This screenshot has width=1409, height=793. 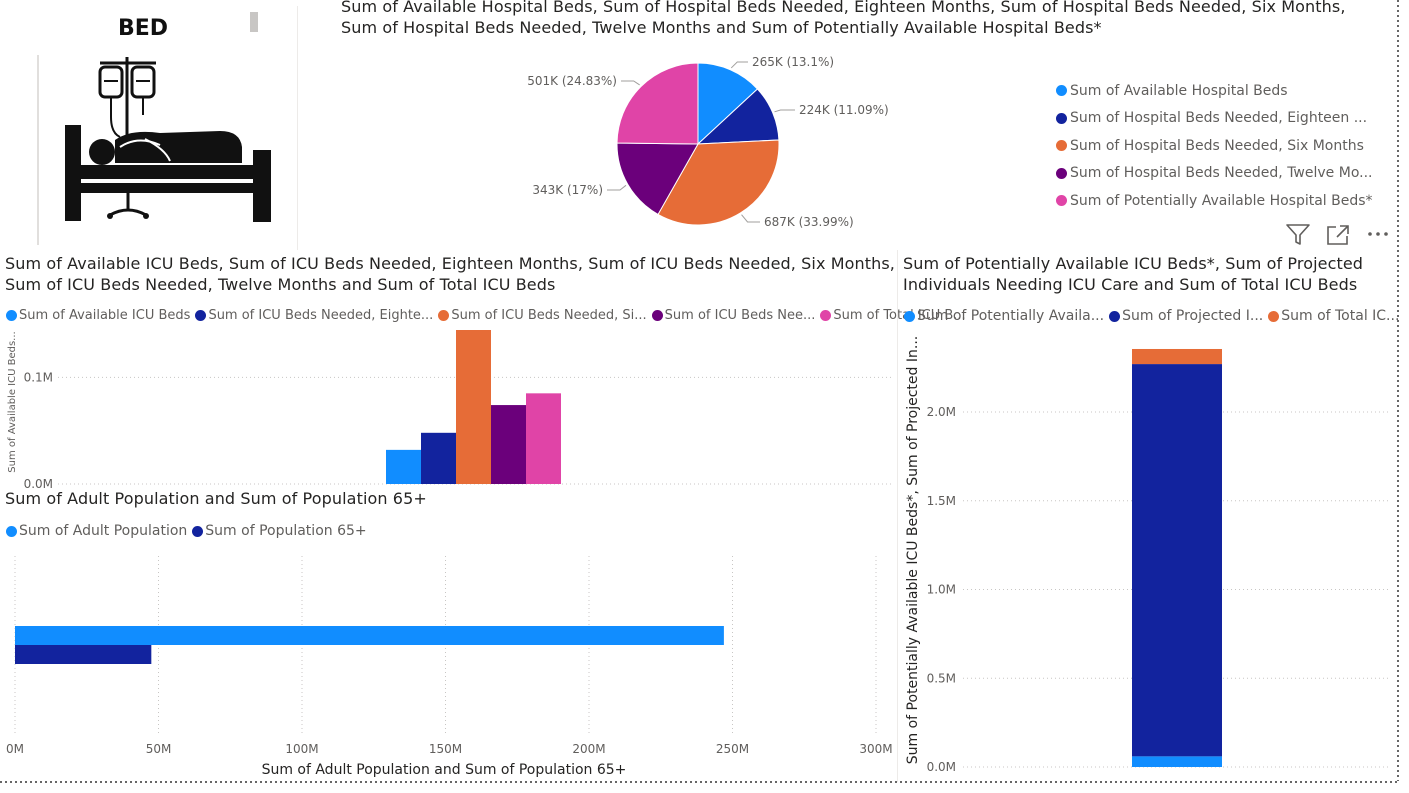 I want to click on focus-mode-icon, so click(x=1338, y=235).